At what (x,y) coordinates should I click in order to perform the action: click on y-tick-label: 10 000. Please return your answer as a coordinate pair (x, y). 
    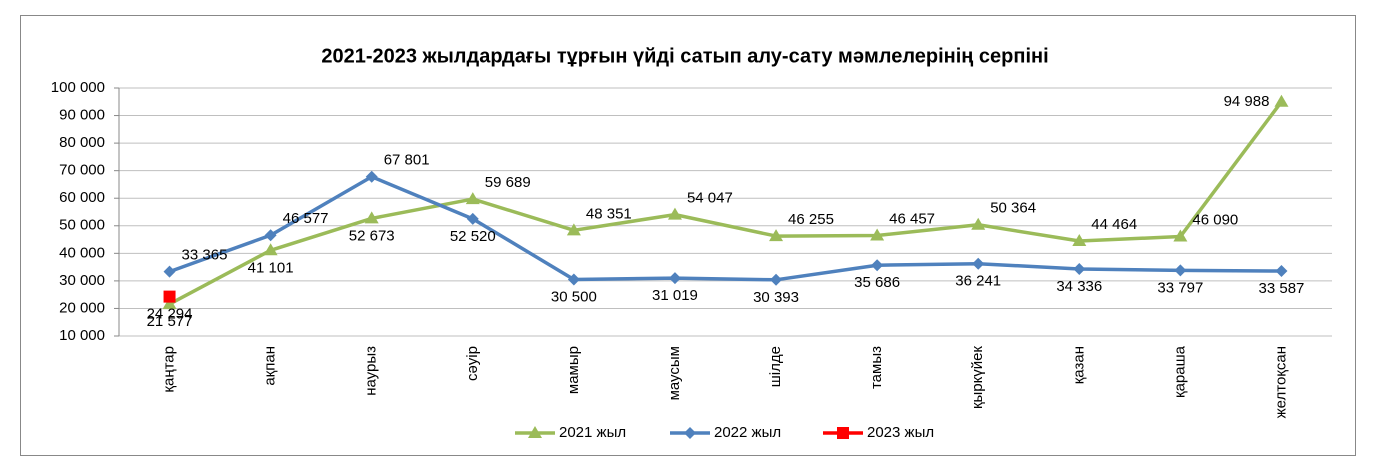
    Looking at the image, I should click on (82, 335).